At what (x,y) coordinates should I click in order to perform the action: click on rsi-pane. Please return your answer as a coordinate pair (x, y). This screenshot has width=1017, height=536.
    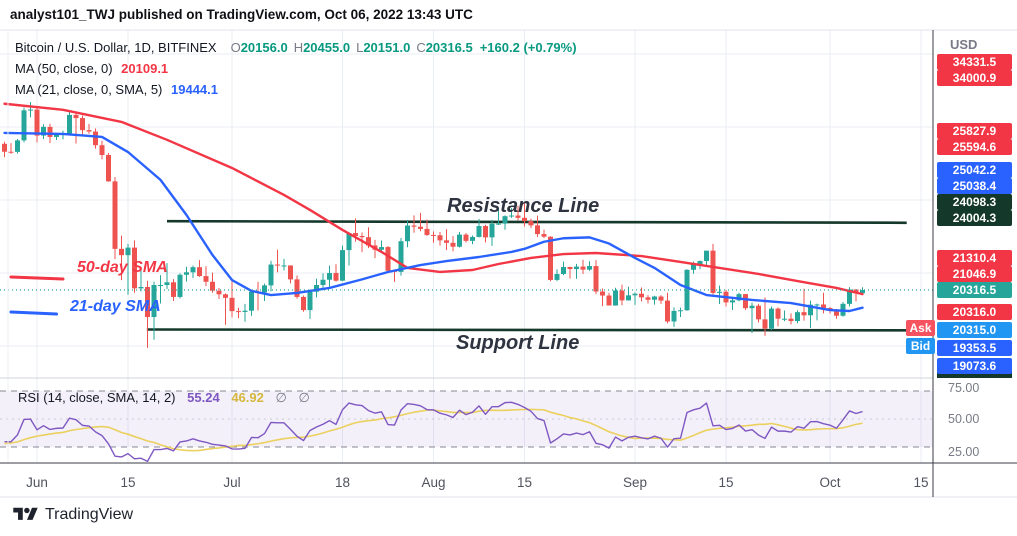
    Looking at the image, I should click on (466, 426).